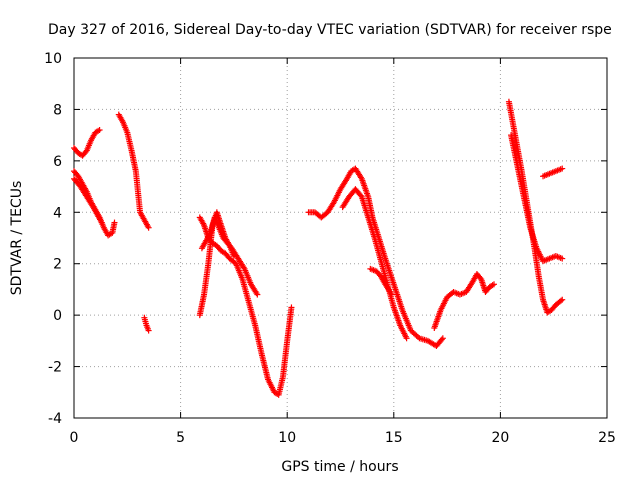 This screenshot has height=480, width=640. I want to click on y-tick-label: 2, so click(57, 265).